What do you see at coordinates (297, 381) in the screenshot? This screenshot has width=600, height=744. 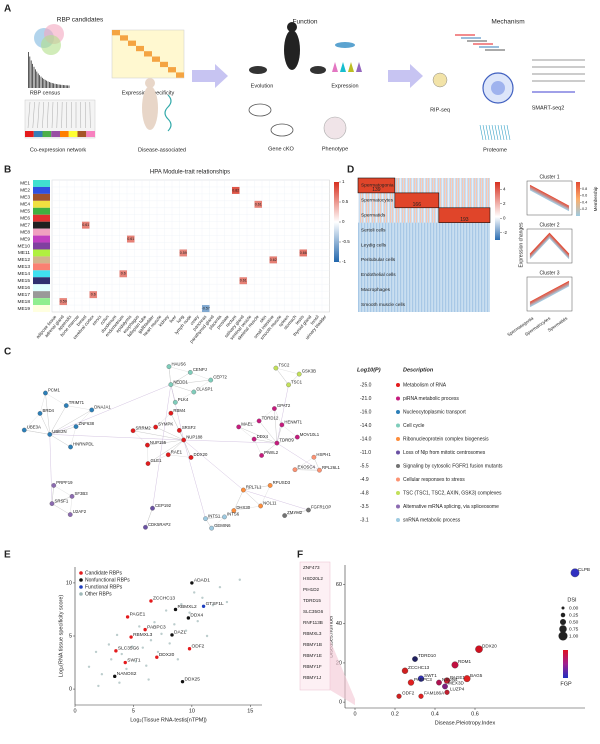 I see `node-label: TSC1` at bounding box center [297, 381].